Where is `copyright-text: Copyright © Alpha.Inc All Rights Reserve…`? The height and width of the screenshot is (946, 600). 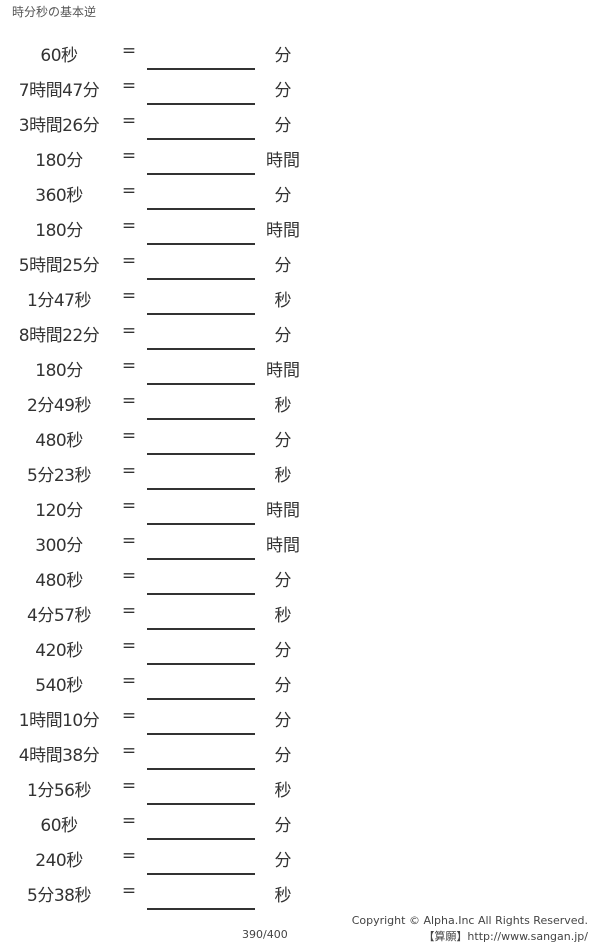 copyright-text: Copyright © Alpha.Inc All Rights Reserve… is located at coordinates (469, 920).